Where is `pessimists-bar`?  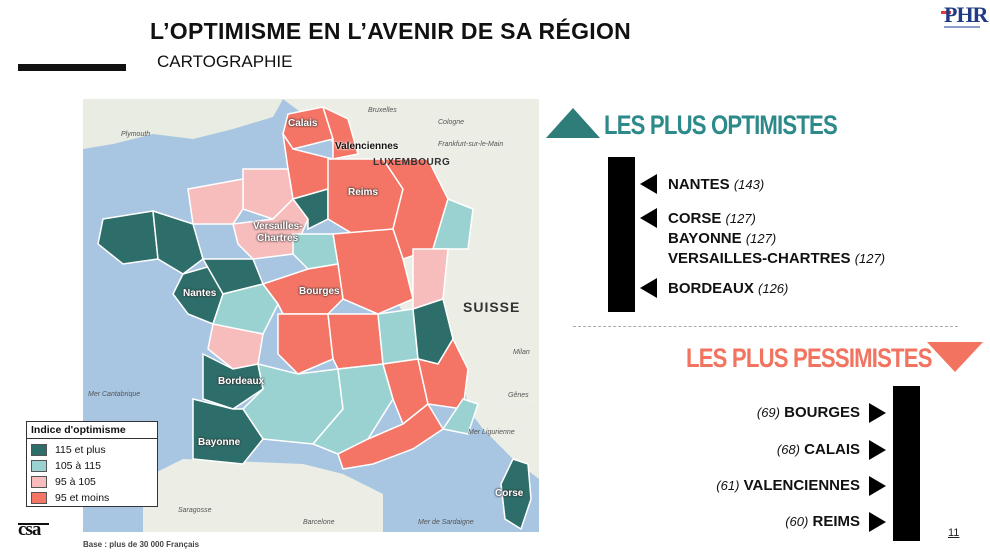
pessimists-bar is located at coordinates (906, 463).